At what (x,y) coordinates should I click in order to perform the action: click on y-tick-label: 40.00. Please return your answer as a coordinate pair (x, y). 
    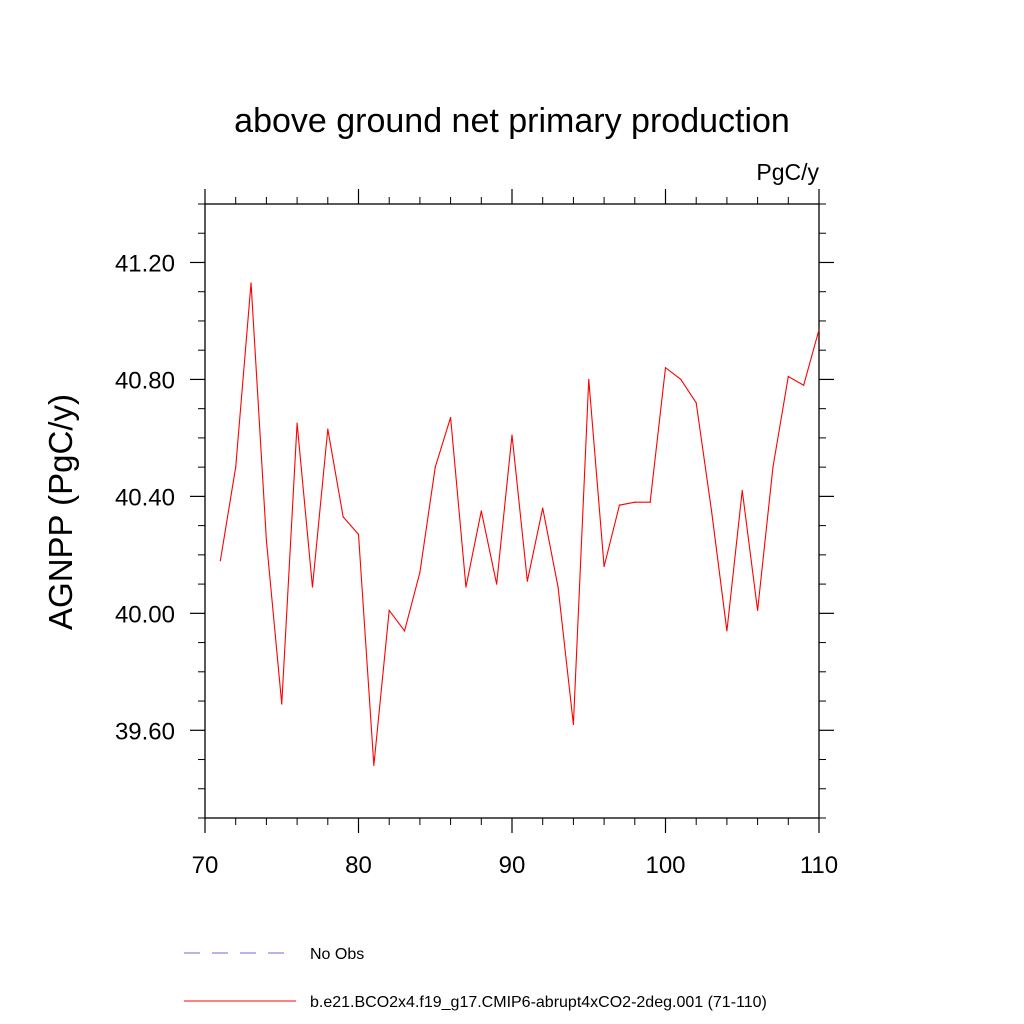
    Looking at the image, I should click on (145, 614).